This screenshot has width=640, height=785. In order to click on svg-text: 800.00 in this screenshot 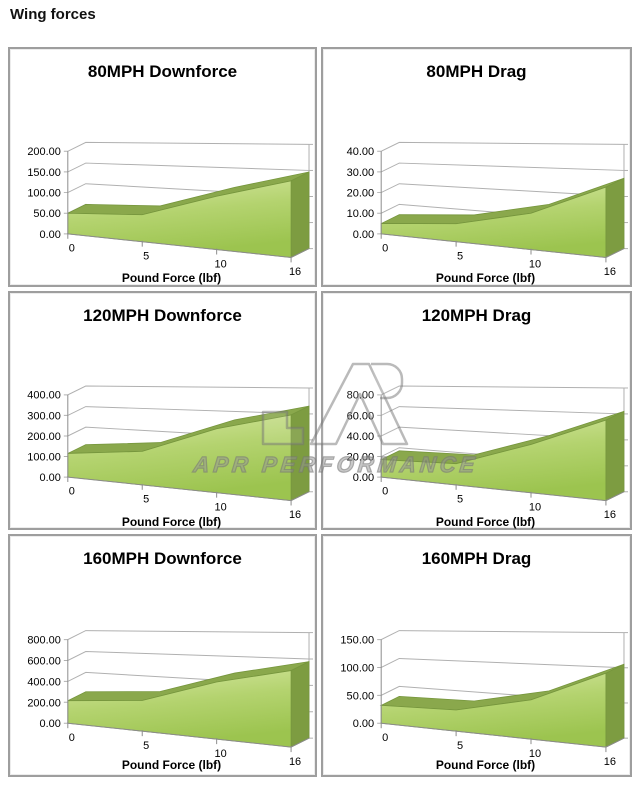, I will do `click(43, 641)`.